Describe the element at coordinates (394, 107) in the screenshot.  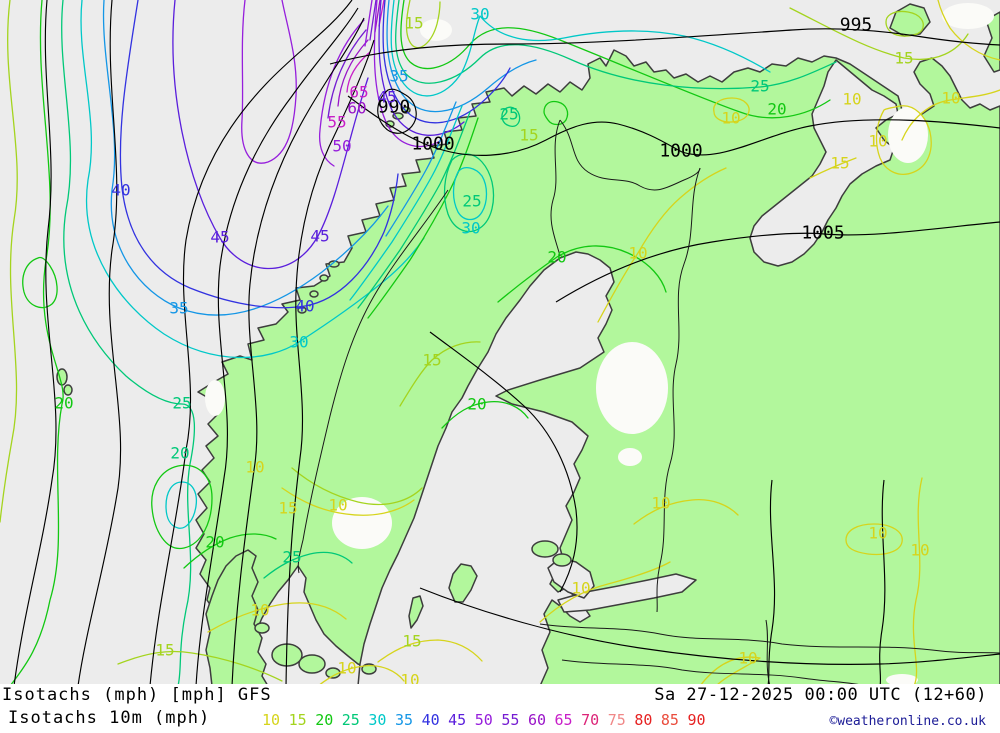
I see `contour-label-990: 990` at that location.